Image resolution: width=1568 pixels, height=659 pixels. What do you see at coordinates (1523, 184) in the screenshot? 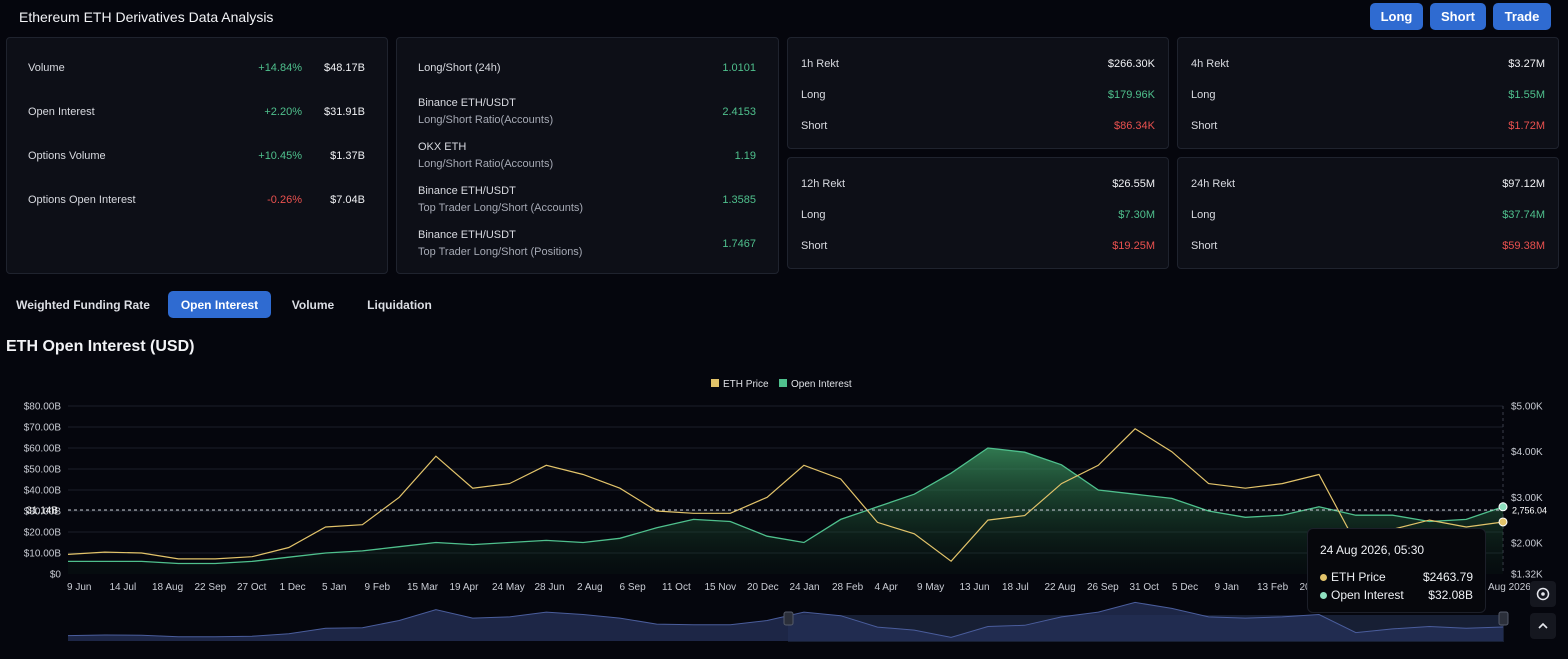
I see `rekt-total: $97.12M` at bounding box center [1523, 184].